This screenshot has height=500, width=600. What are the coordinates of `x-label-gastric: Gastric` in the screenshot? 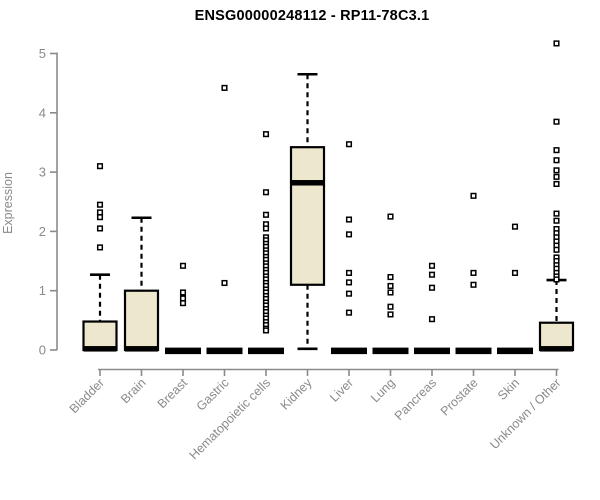 It's located at (213, 395).